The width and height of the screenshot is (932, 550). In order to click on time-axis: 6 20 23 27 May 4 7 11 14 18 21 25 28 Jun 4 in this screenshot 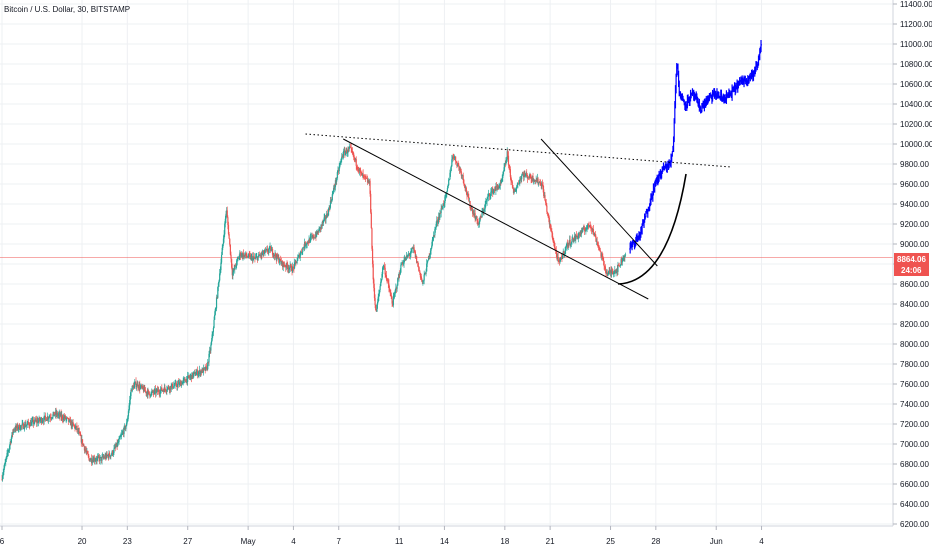, I will do `click(382, 536)`.